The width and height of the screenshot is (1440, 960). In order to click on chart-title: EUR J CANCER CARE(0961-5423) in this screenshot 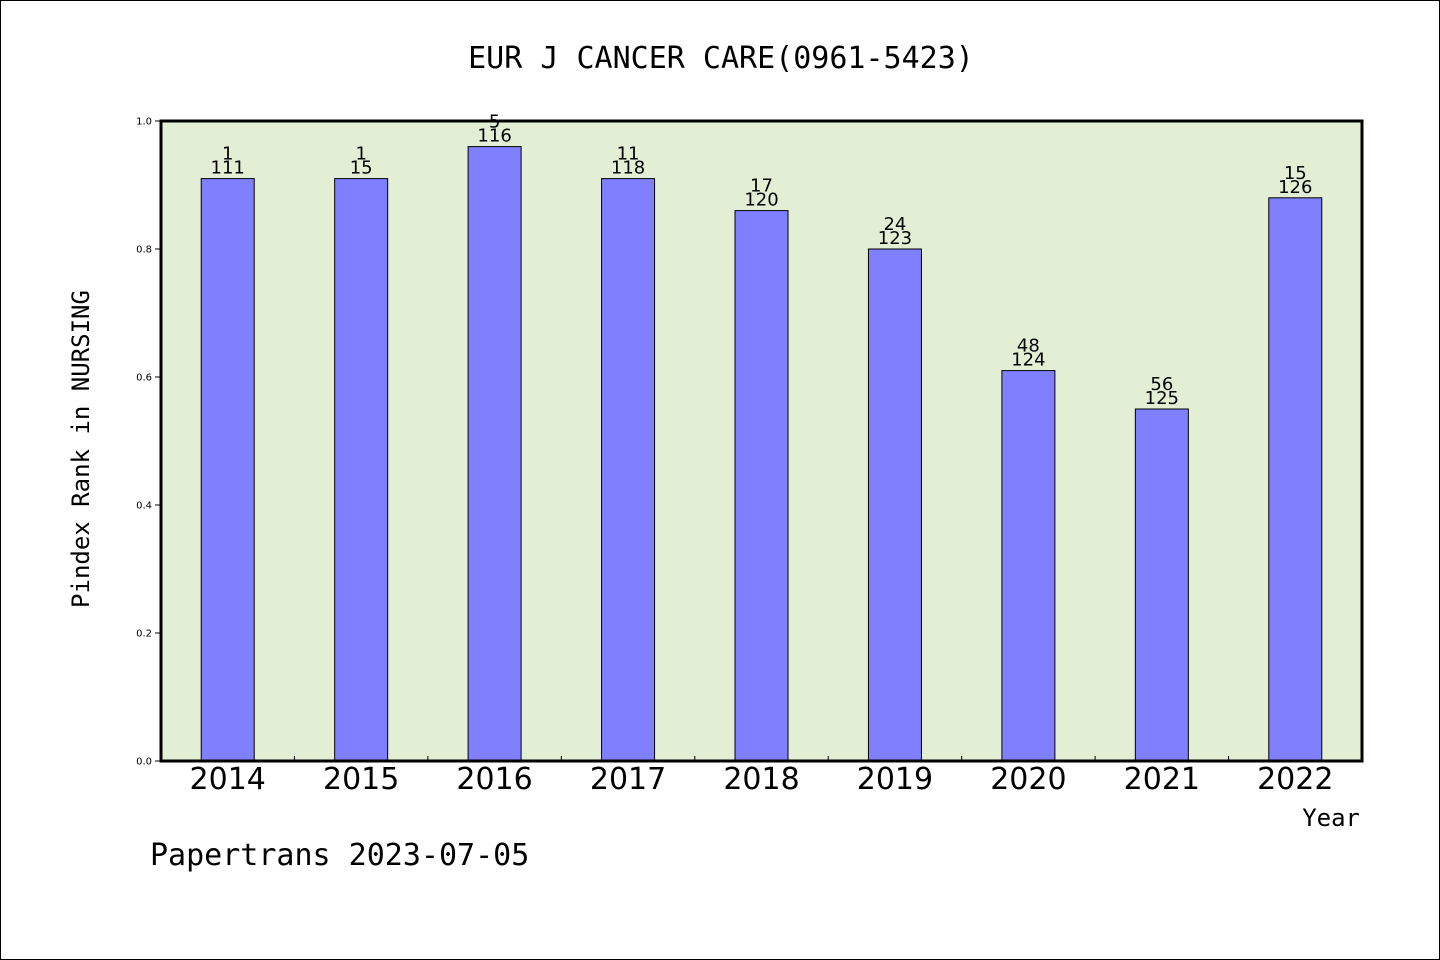, I will do `click(721, 58)`.